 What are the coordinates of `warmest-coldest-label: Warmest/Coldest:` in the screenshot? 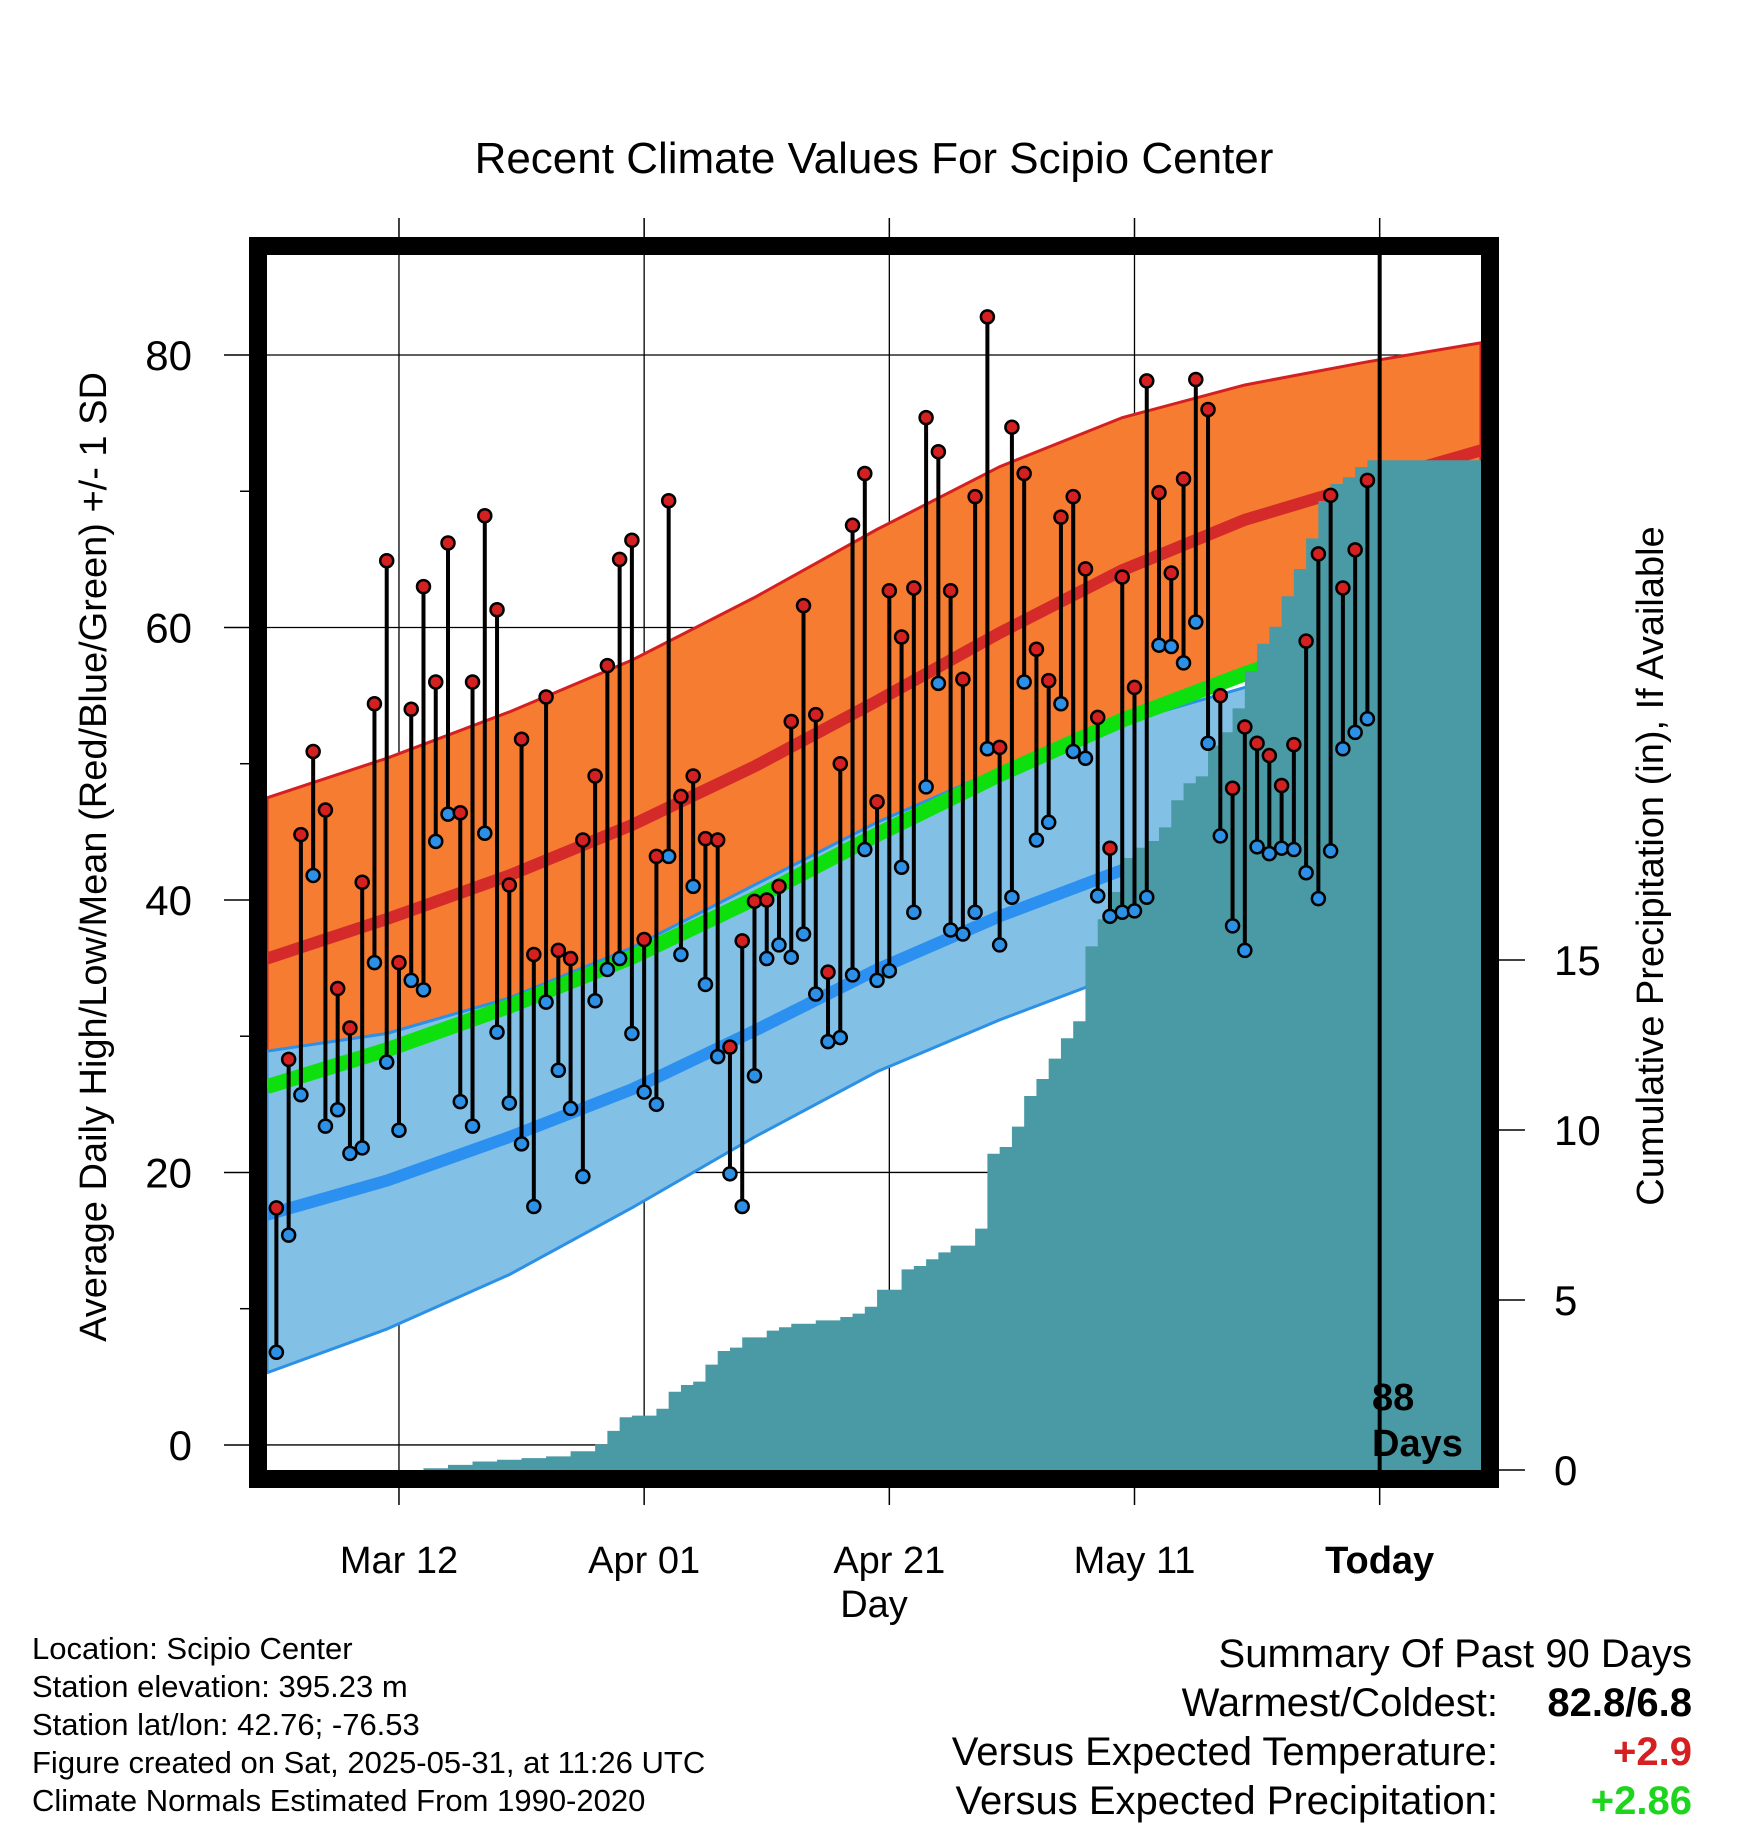 It's located at (1339, 1703).